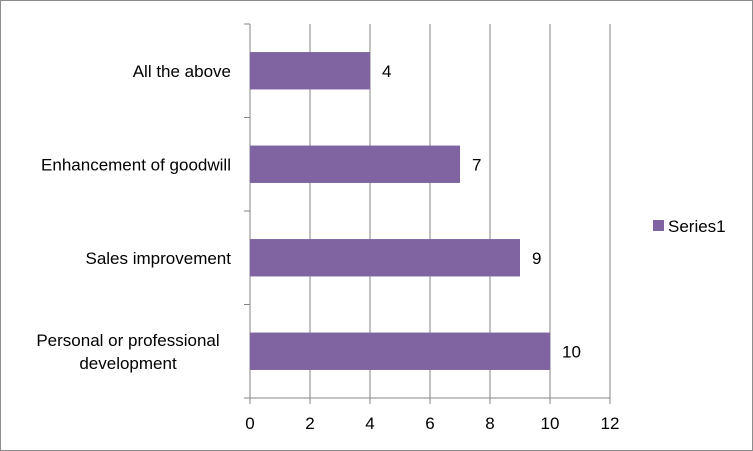 This screenshot has width=753, height=451. Describe the element at coordinates (386, 71) in the screenshot. I see `data-label: 4` at that location.